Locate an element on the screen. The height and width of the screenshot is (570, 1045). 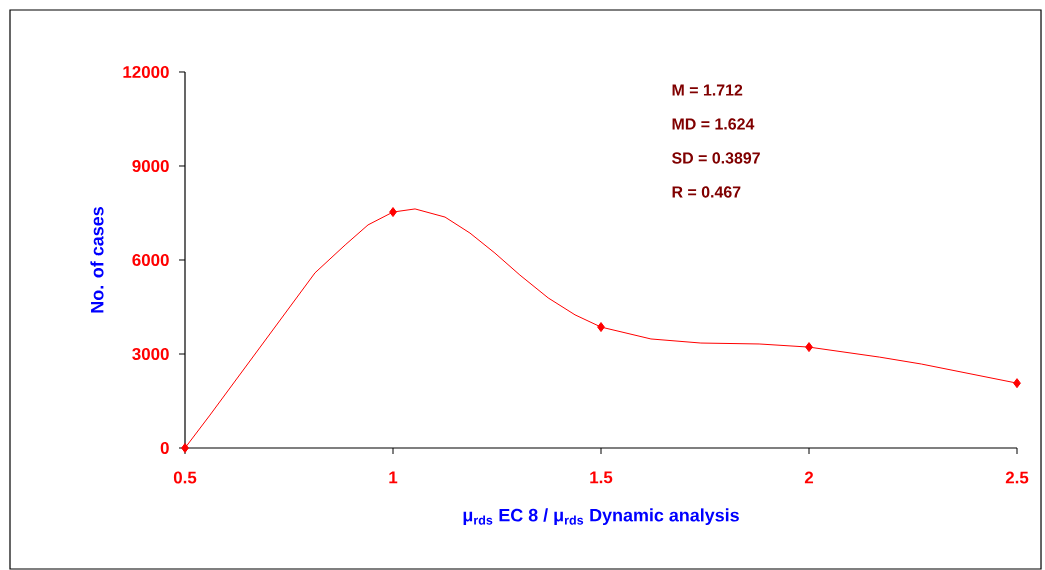
annotation: MD = 1.624 is located at coordinates (713, 124).